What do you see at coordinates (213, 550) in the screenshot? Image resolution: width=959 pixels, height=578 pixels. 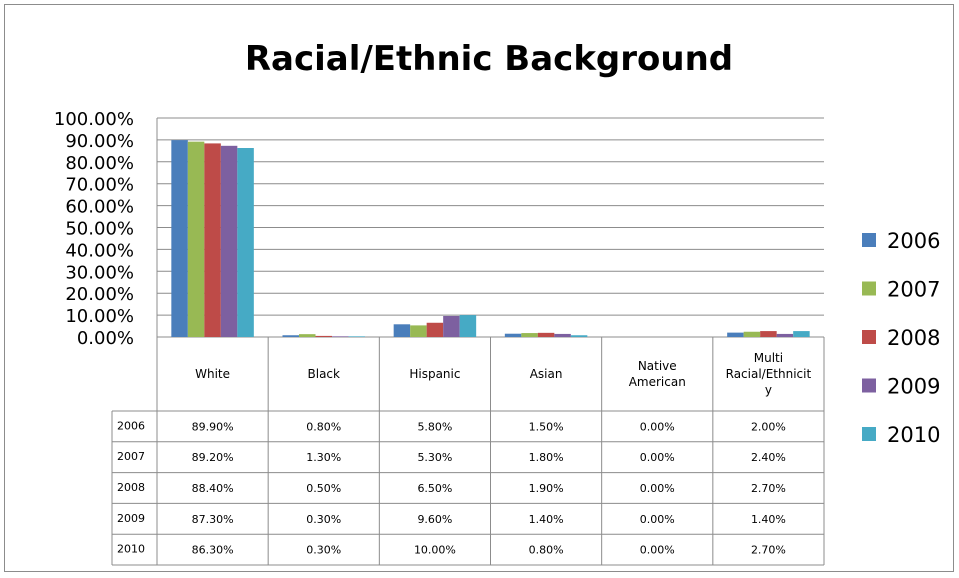 I see `table-cell: 86.30%` at bounding box center [213, 550].